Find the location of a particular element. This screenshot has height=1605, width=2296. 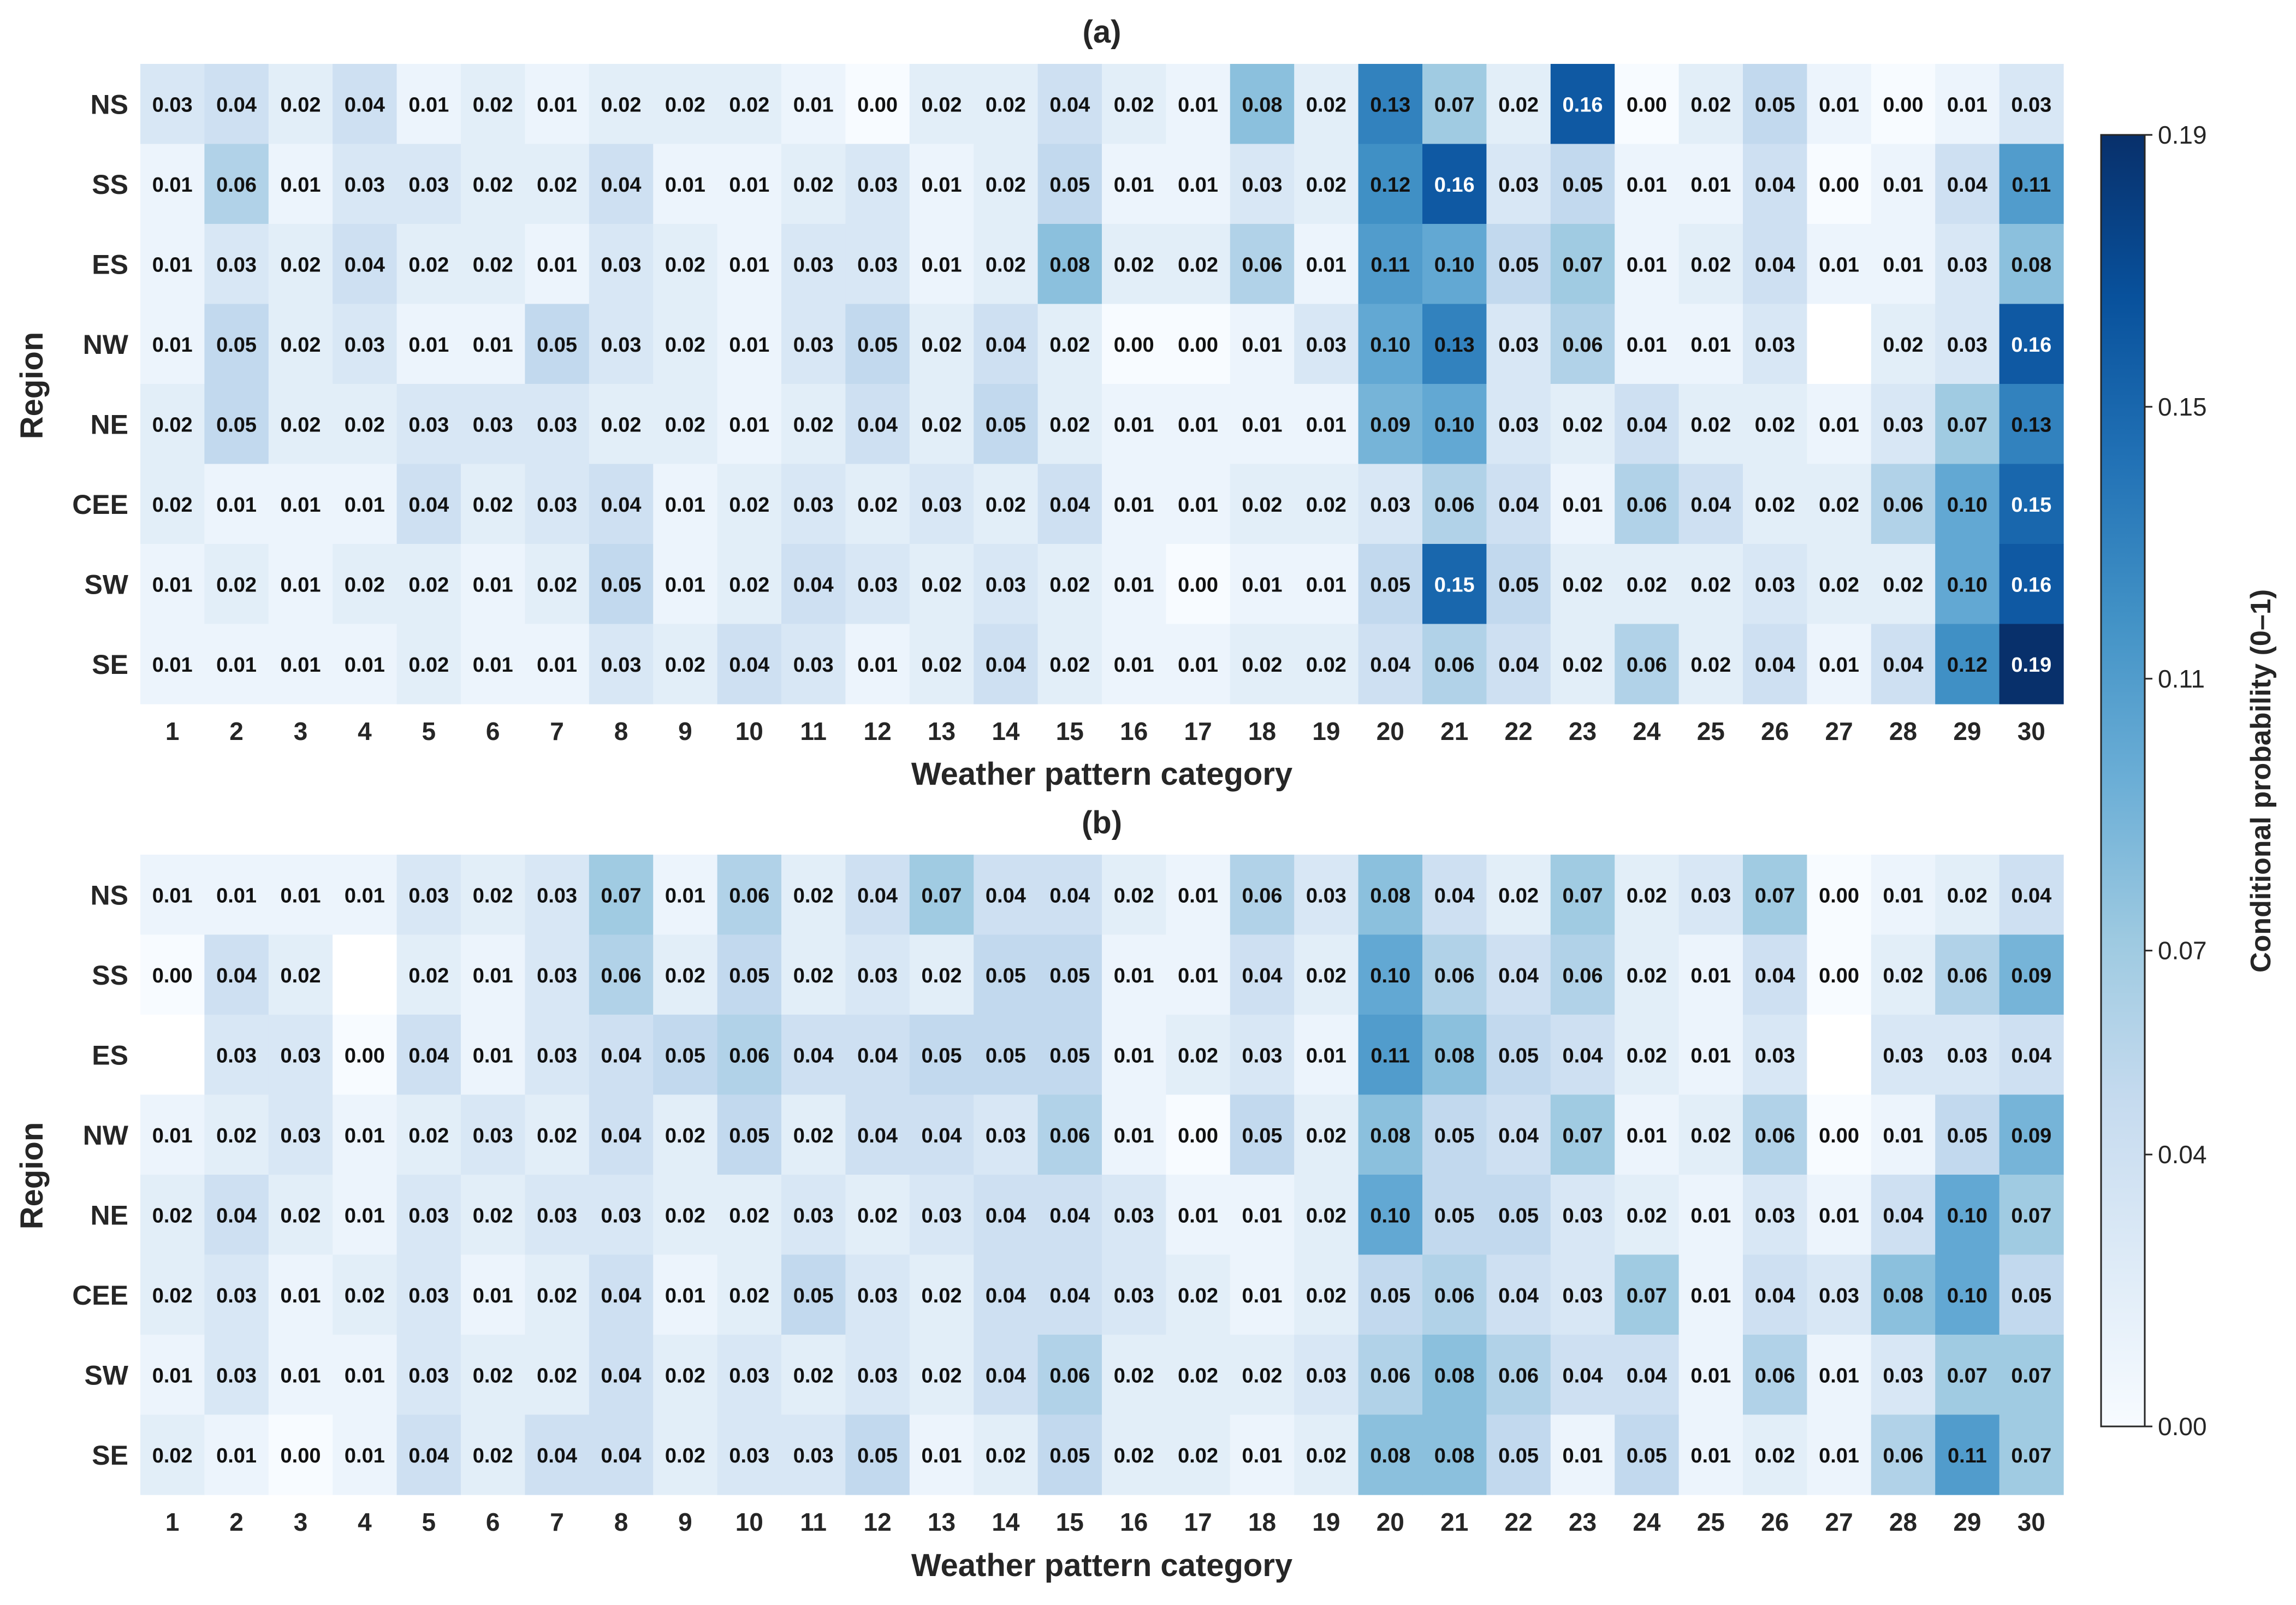

panel-b-cell-label-SS-17: 0.01 is located at coordinates (1198, 976).